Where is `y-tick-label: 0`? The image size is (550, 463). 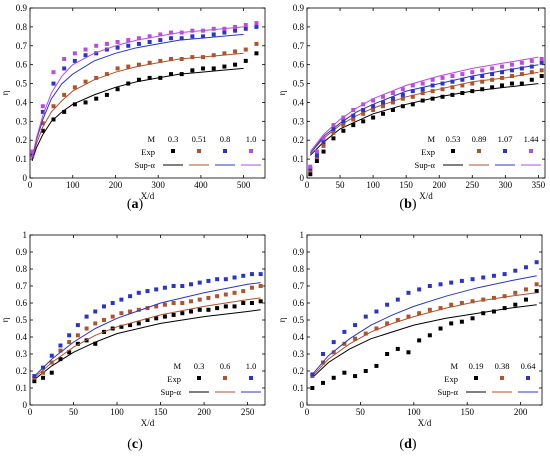
y-tick-label: 0 is located at coordinates (302, 405).